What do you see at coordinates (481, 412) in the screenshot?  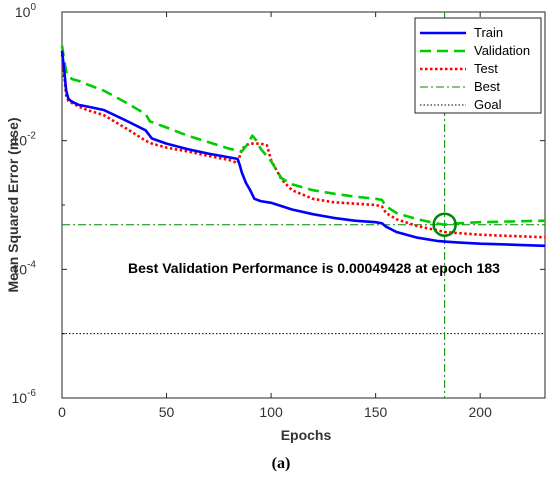 I see `x-tick-label: 200` at bounding box center [481, 412].